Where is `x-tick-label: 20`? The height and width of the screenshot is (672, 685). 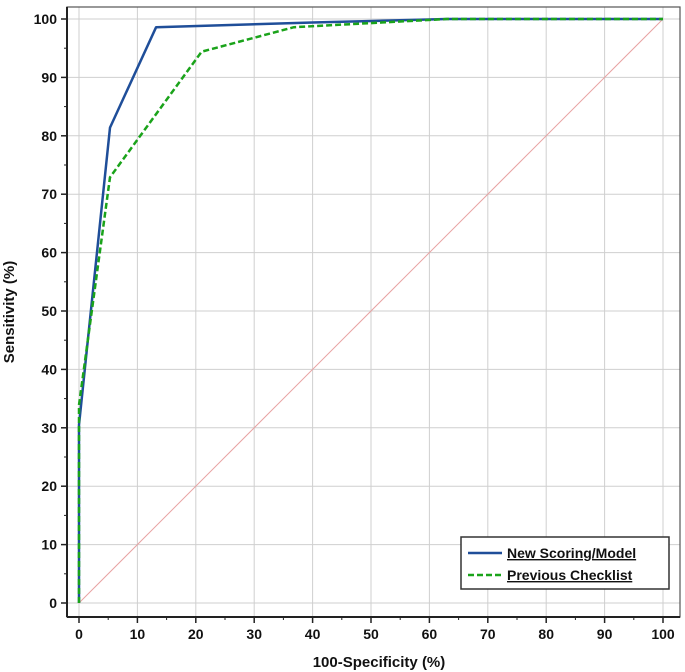
x-tick-label: 20 is located at coordinates (196, 634).